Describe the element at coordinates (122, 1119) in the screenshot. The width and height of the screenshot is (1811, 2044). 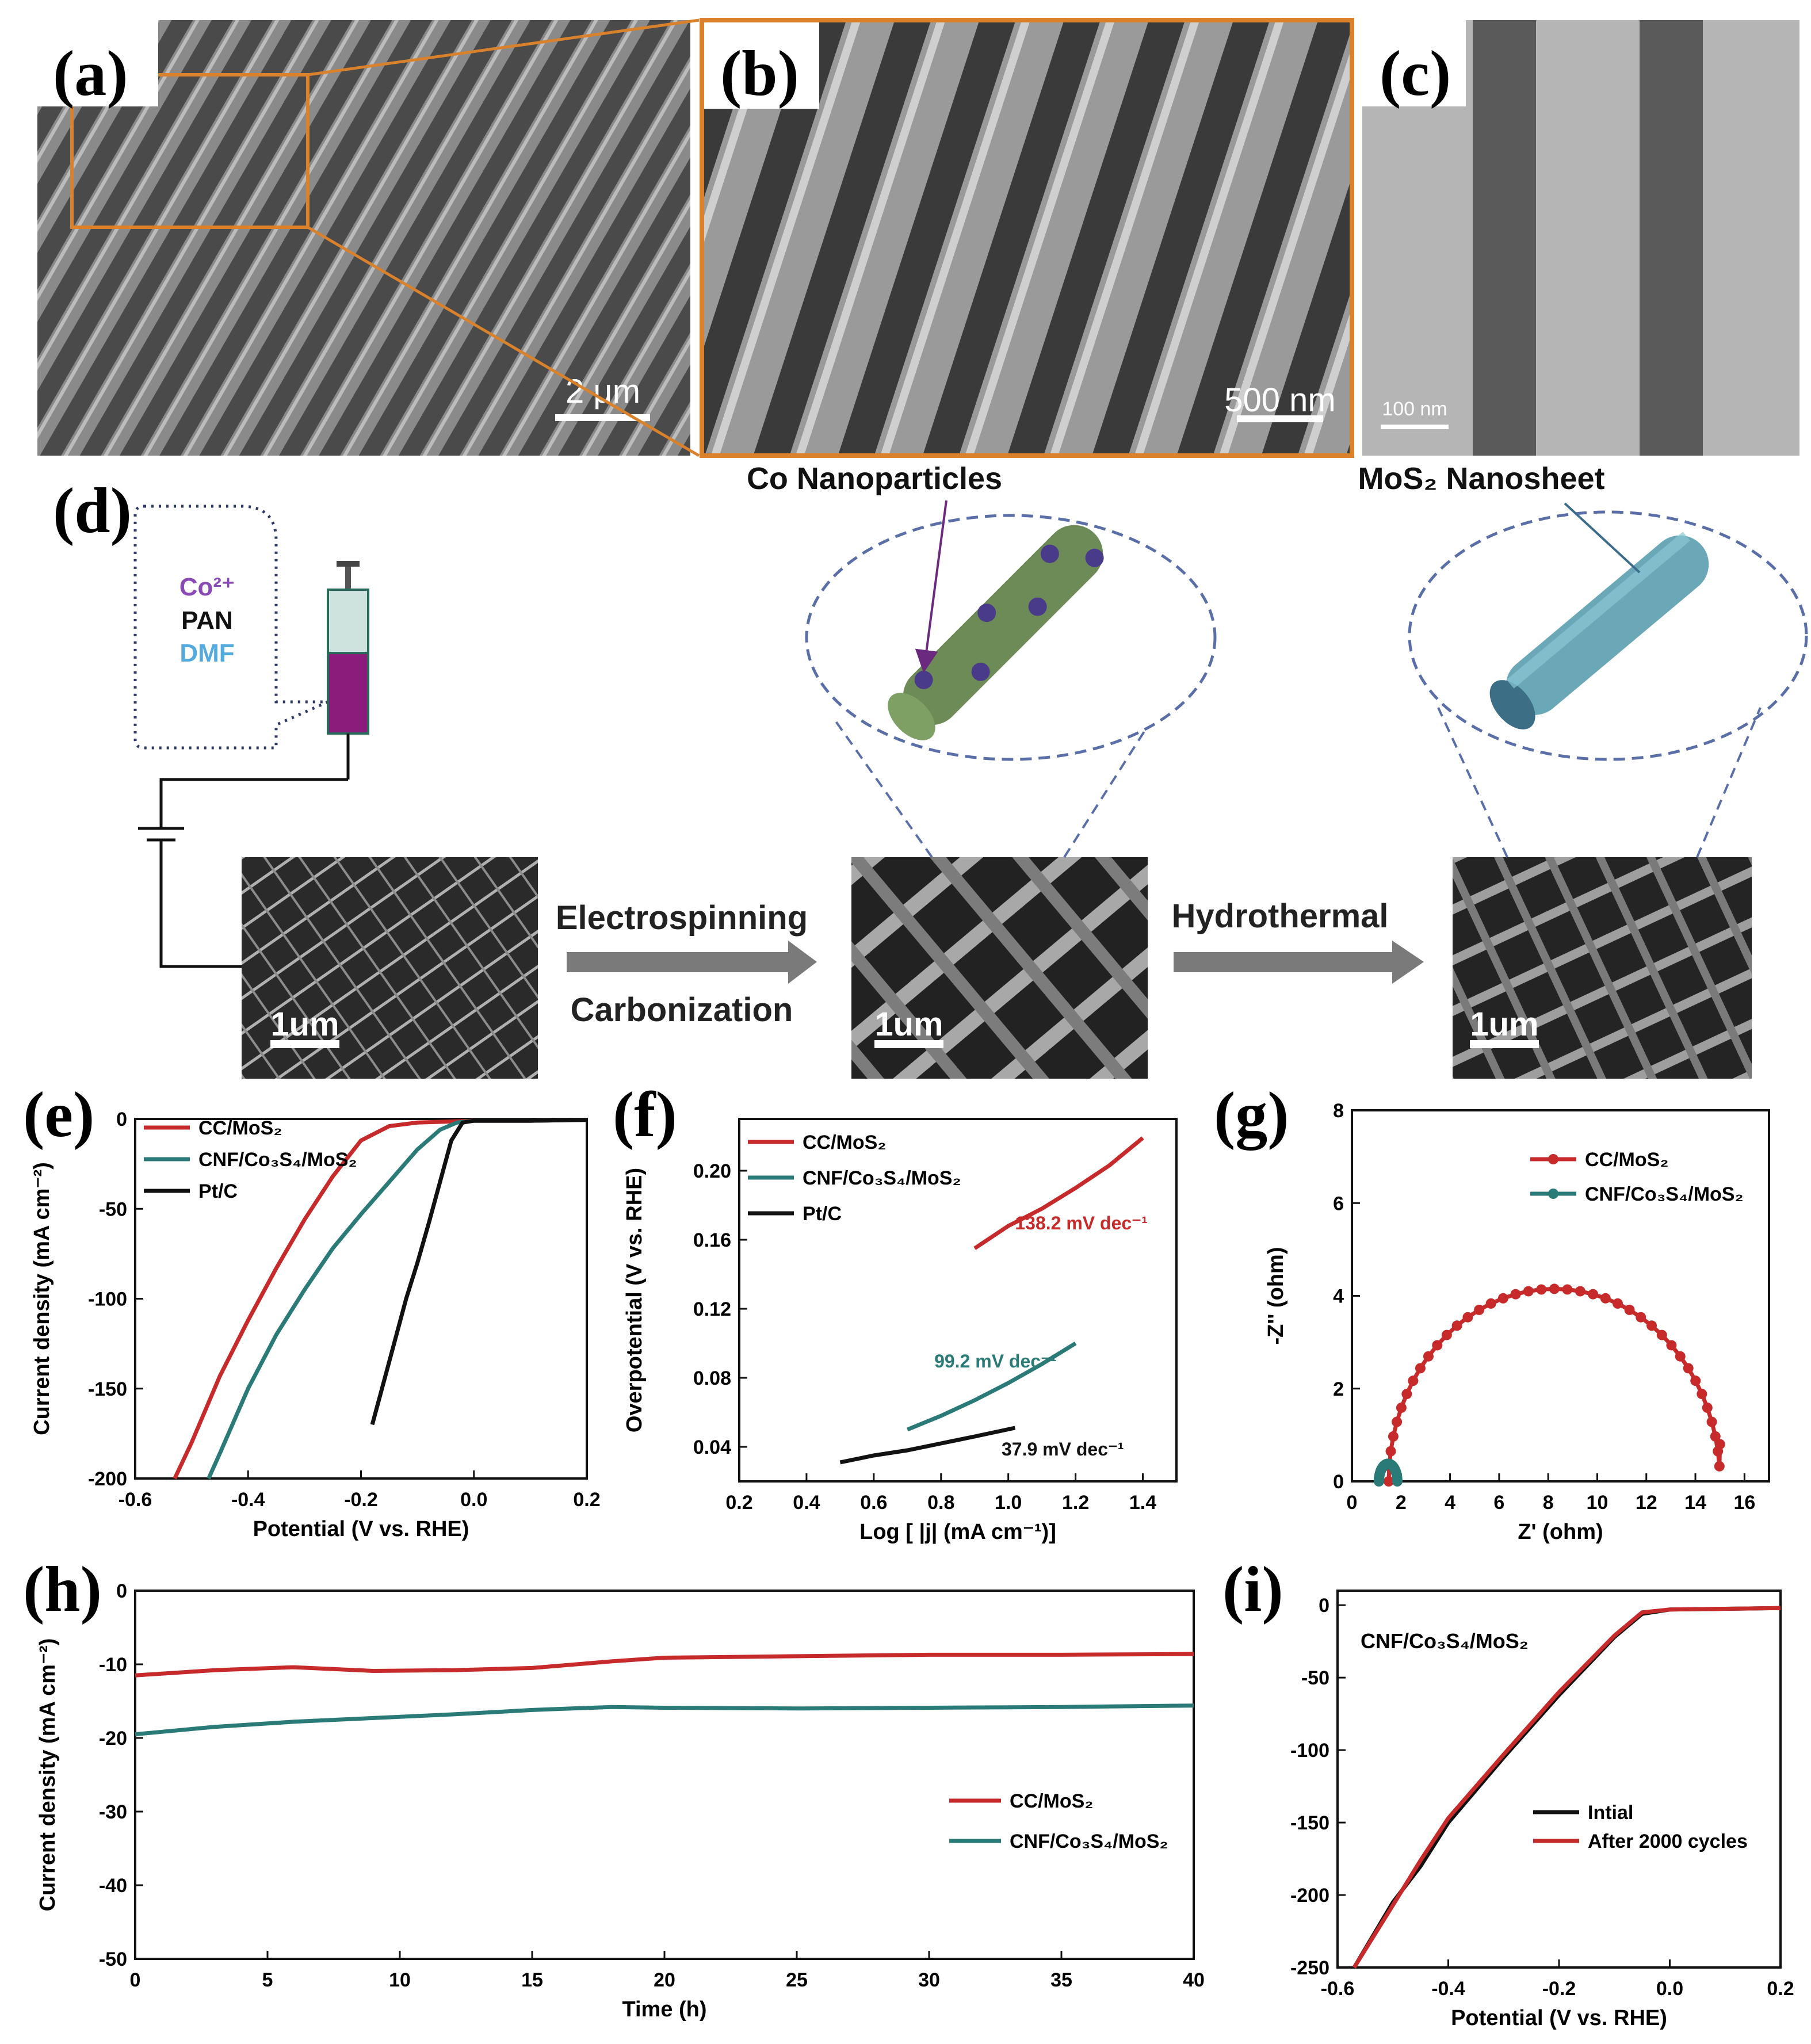
I see `y-tick-label-e: 0` at that location.